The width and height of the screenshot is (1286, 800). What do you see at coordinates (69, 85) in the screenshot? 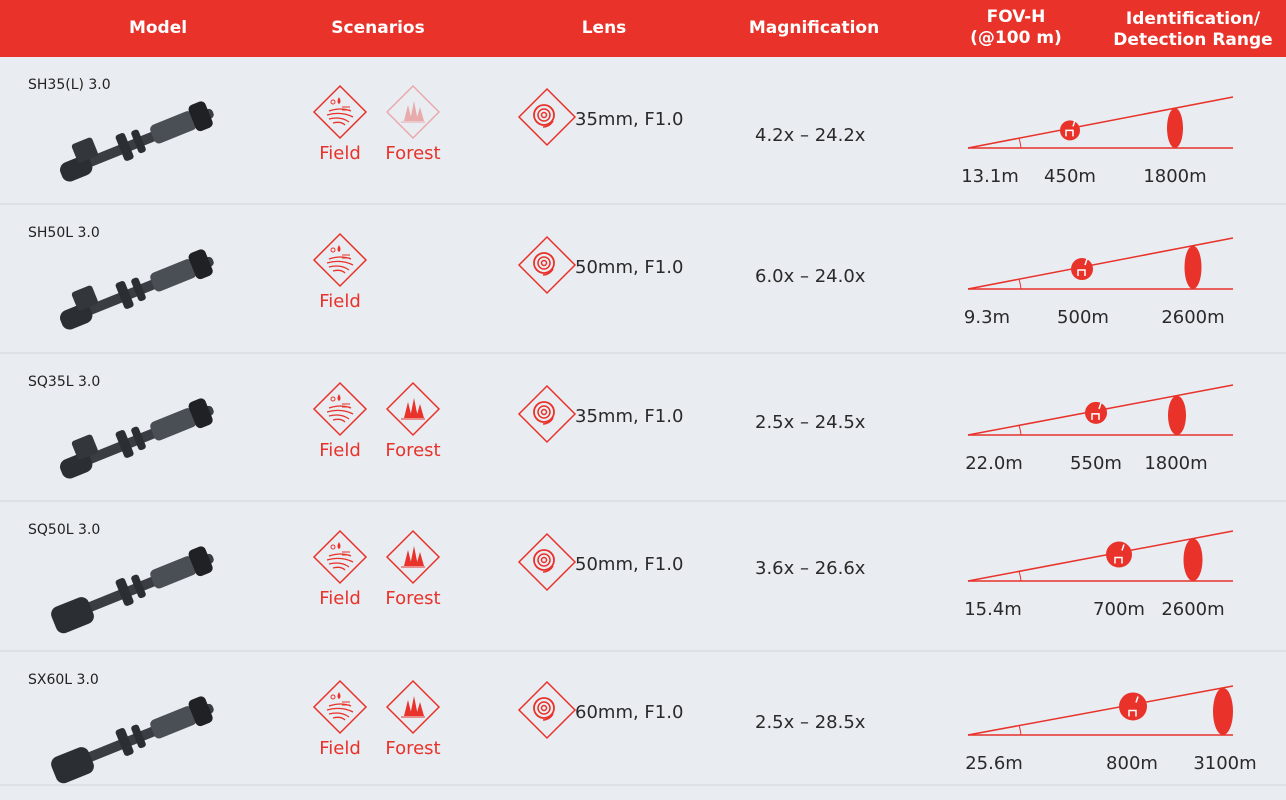
I see `model-name: SH35(L) 3.0` at bounding box center [69, 85].